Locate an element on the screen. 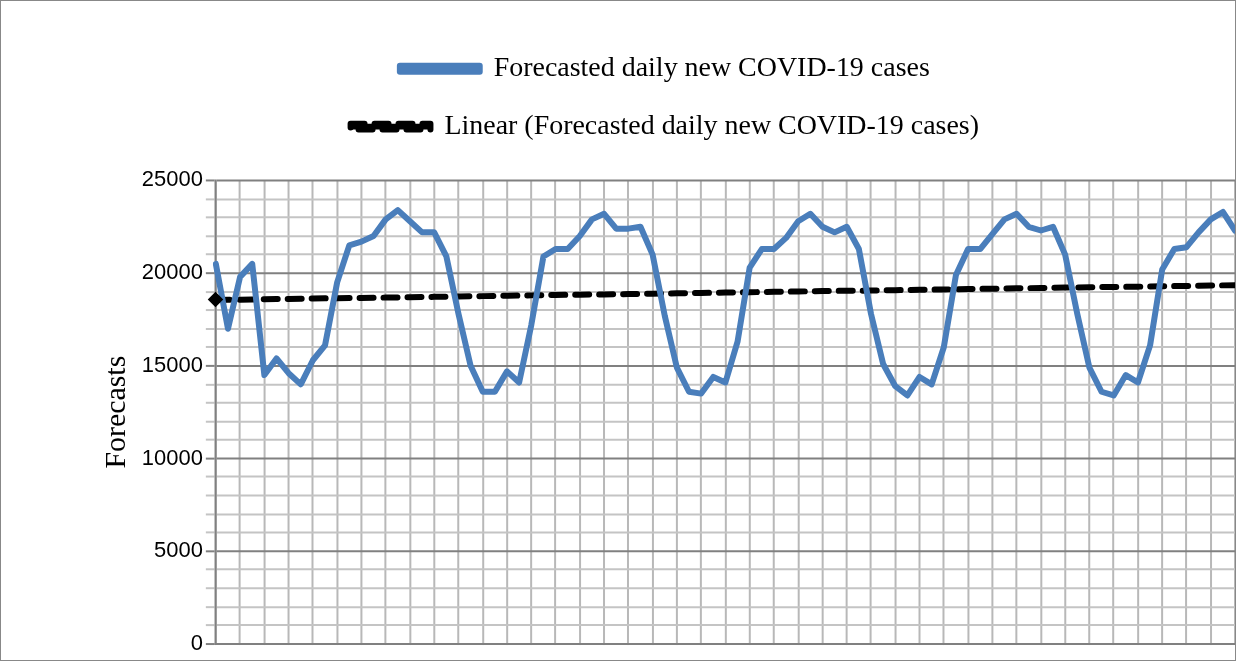 This screenshot has height=661, width=1236. y-tick-label: 20000 is located at coordinates (172, 272).